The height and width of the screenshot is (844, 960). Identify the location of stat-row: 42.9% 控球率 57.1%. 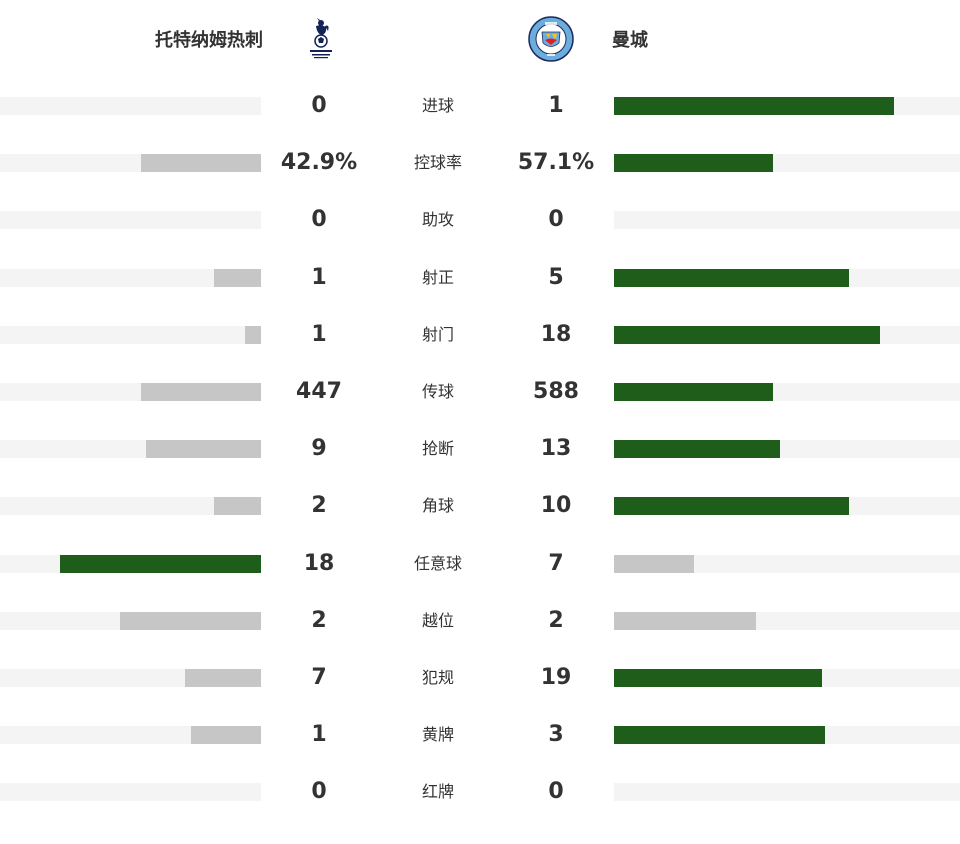
(480, 163).